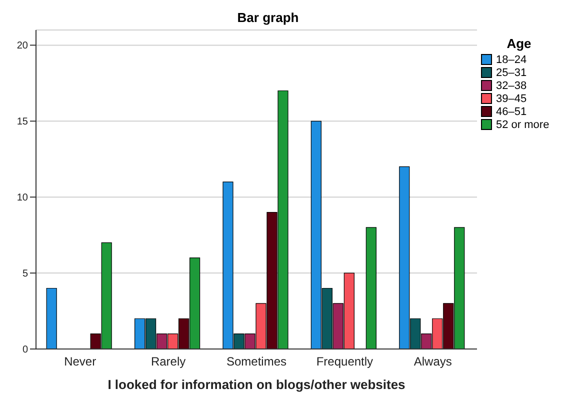 The height and width of the screenshot is (403, 569). Describe the element at coordinates (80, 361) in the screenshot. I see `x-tick-label: Never` at that location.